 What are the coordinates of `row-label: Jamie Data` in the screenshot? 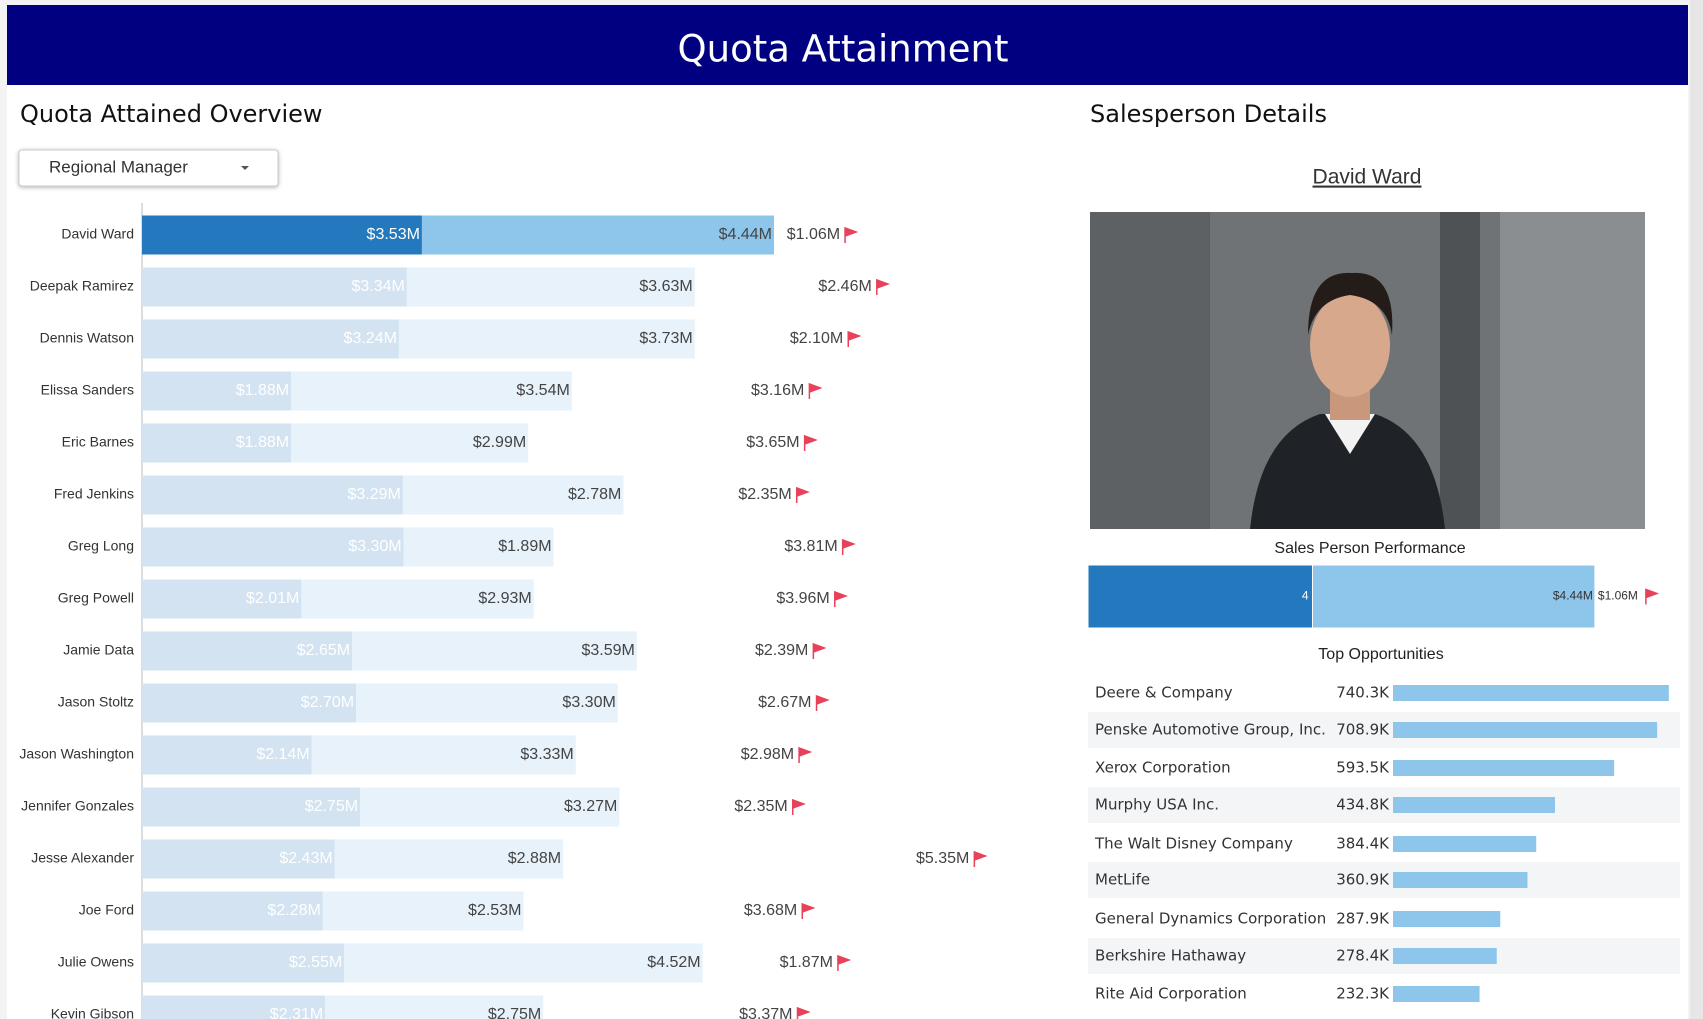 It's located at (98, 650).